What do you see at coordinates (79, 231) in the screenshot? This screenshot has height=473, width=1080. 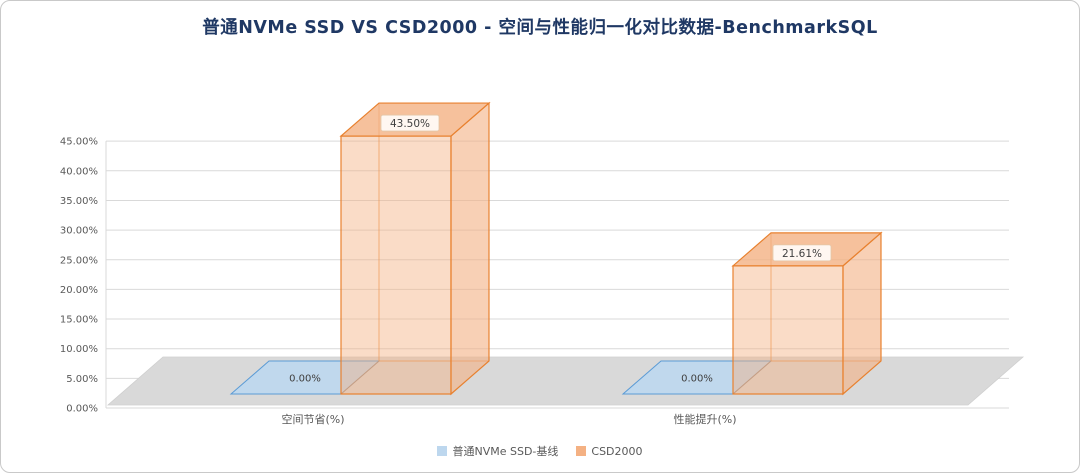 I see `svg-text: 30.00%` at bounding box center [79, 231].